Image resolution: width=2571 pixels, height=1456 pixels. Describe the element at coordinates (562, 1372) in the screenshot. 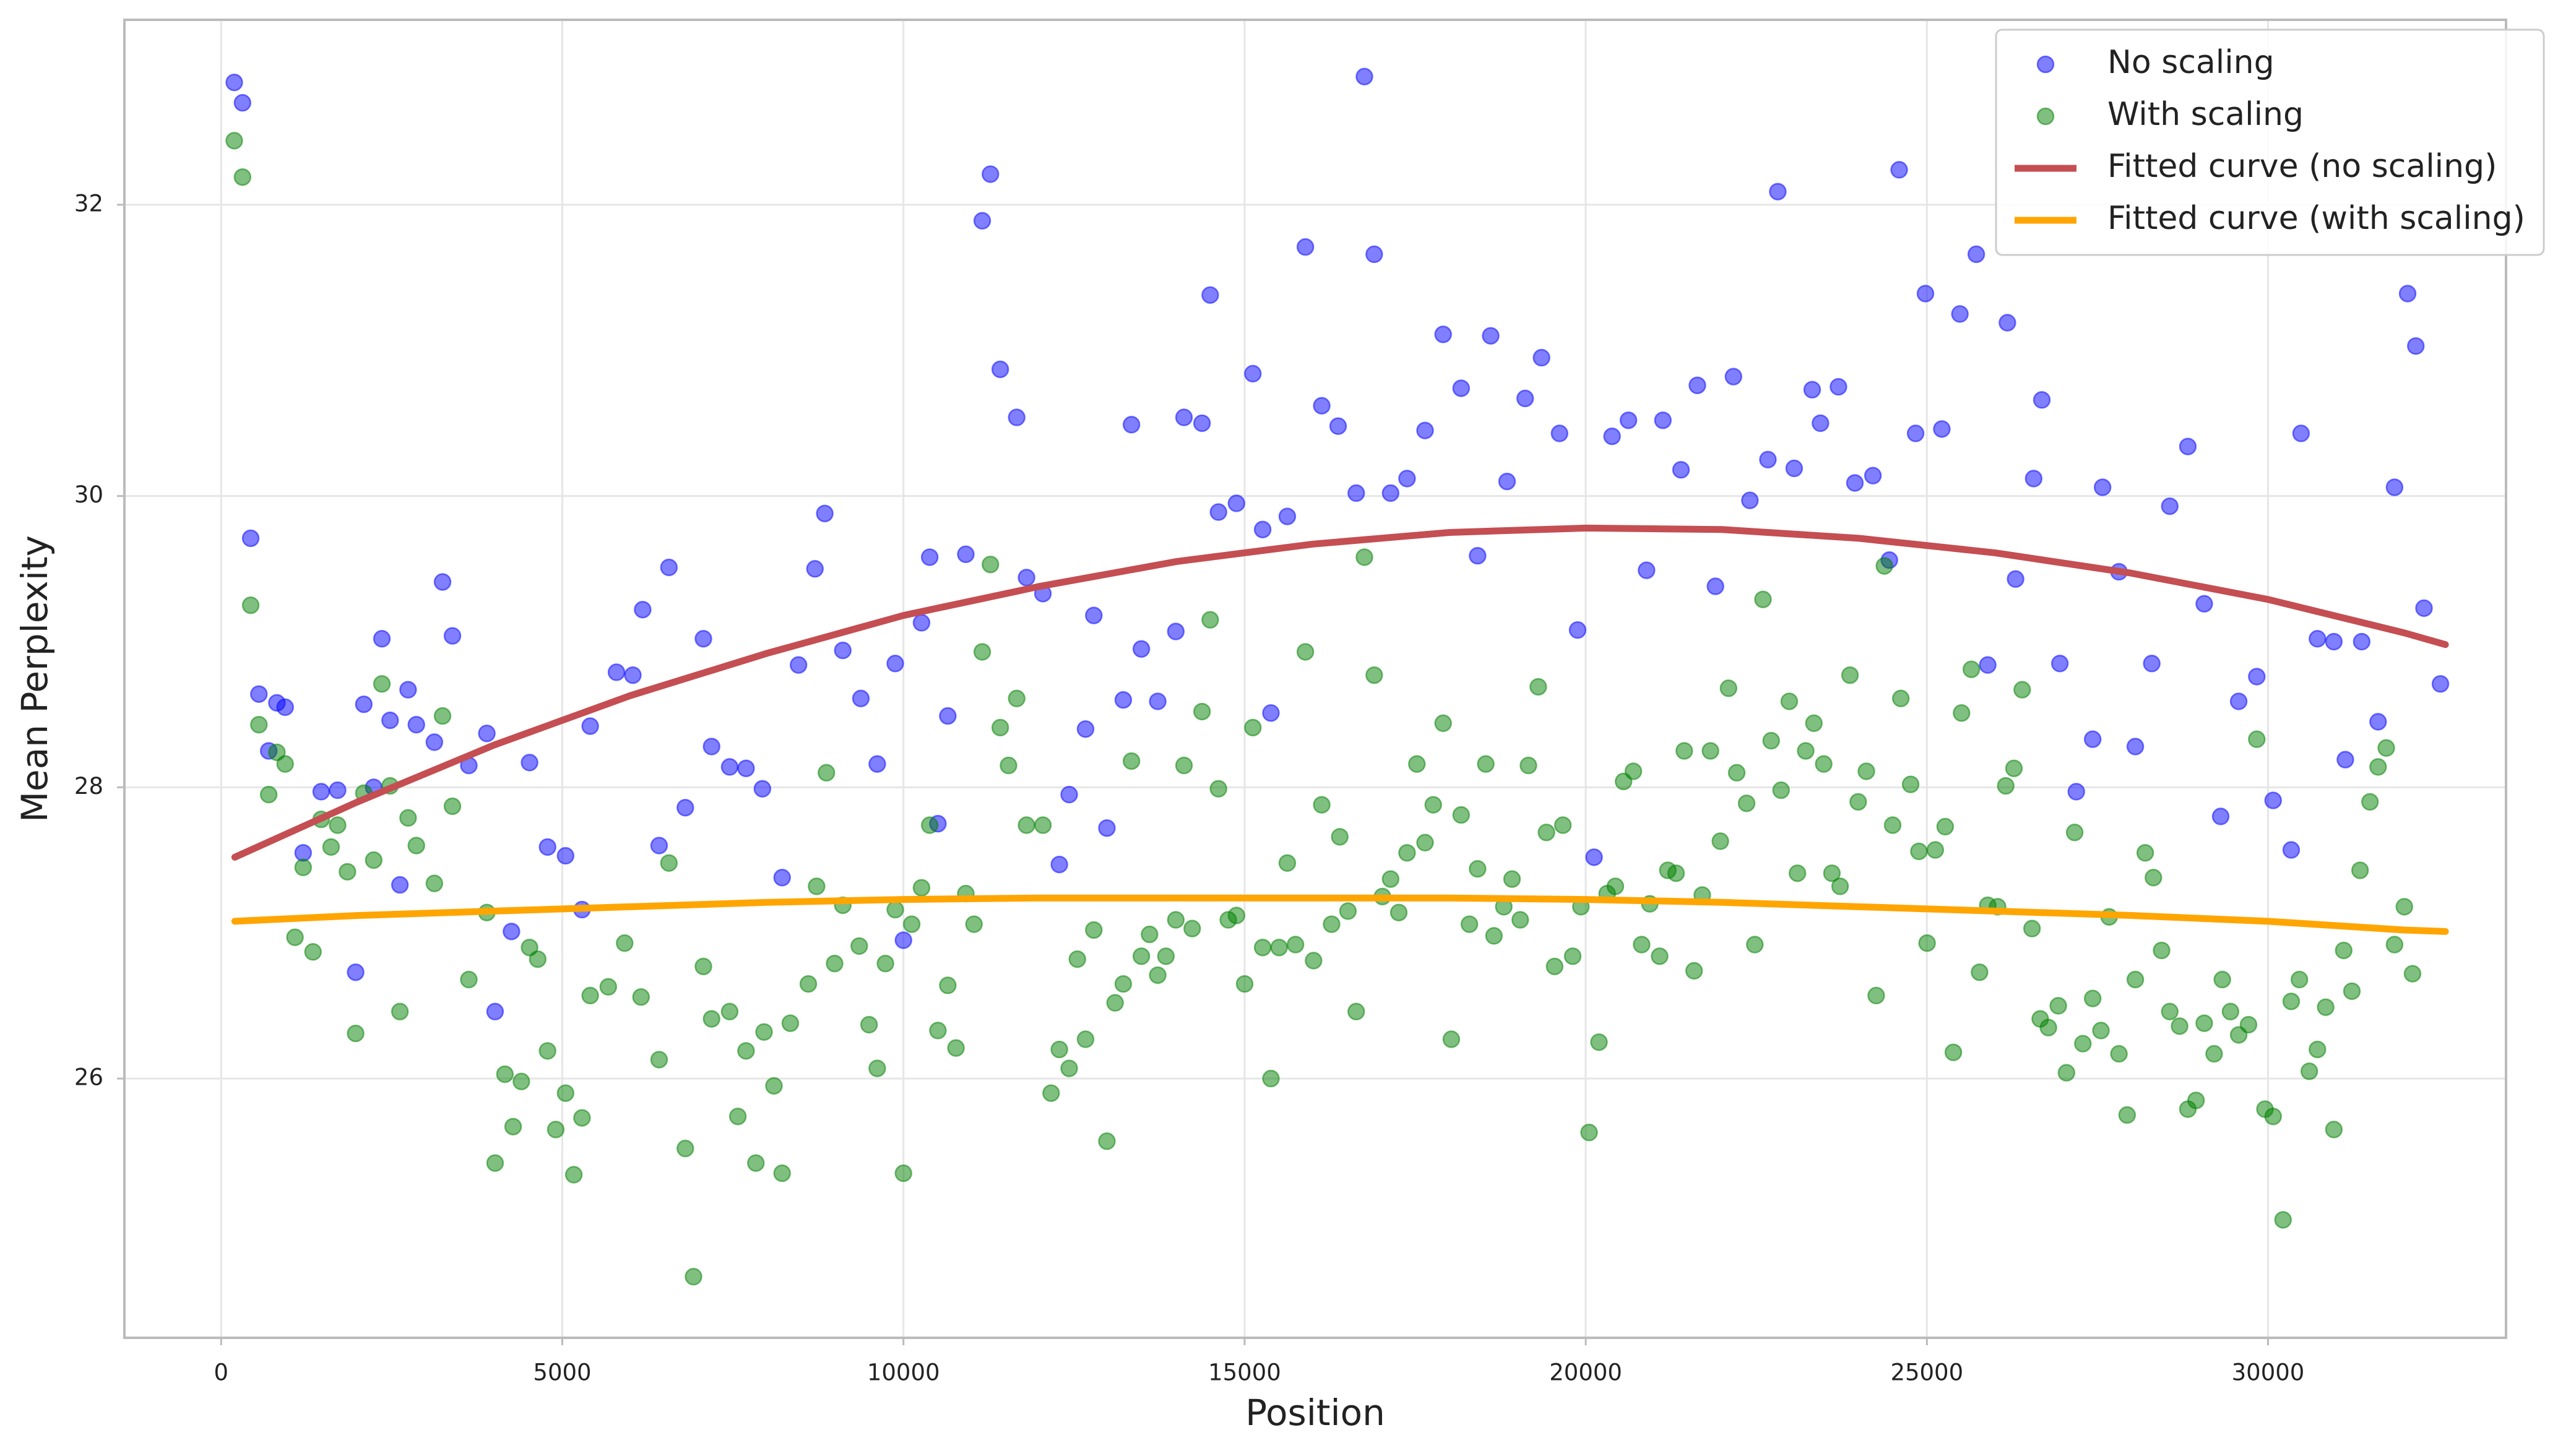

I see `x-tick-label: 5000` at that location.